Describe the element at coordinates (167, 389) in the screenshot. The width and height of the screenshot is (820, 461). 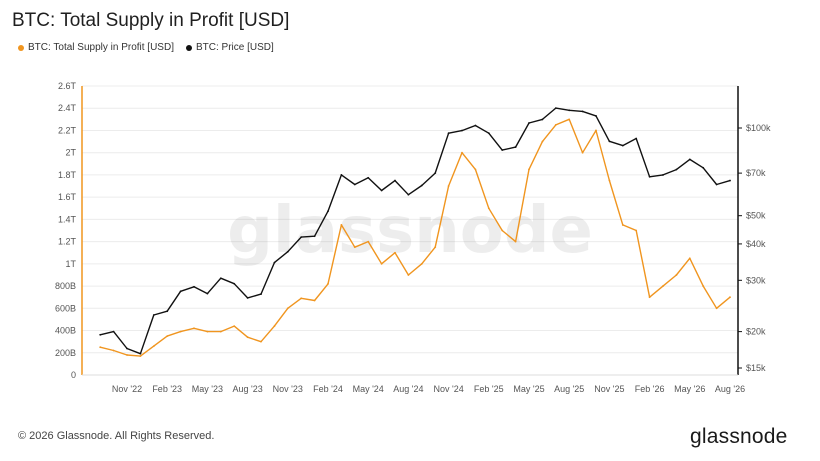
I see `x-tick-label: Feb '23` at that location.